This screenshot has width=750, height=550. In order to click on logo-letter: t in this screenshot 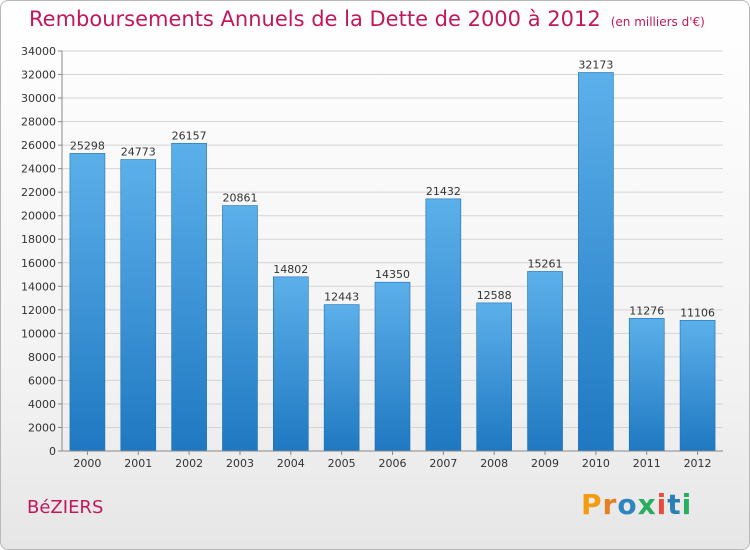, I will do `click(674, 504)`.